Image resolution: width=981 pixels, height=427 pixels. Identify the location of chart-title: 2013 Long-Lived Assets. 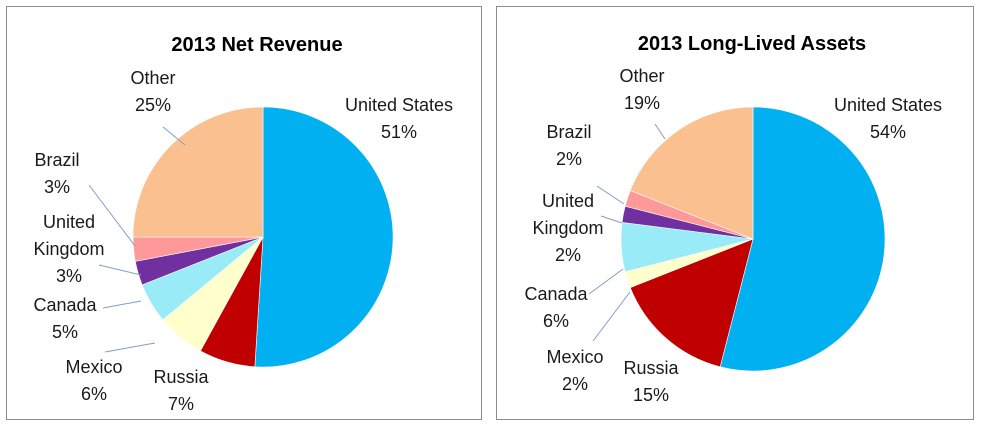
(752, 44).